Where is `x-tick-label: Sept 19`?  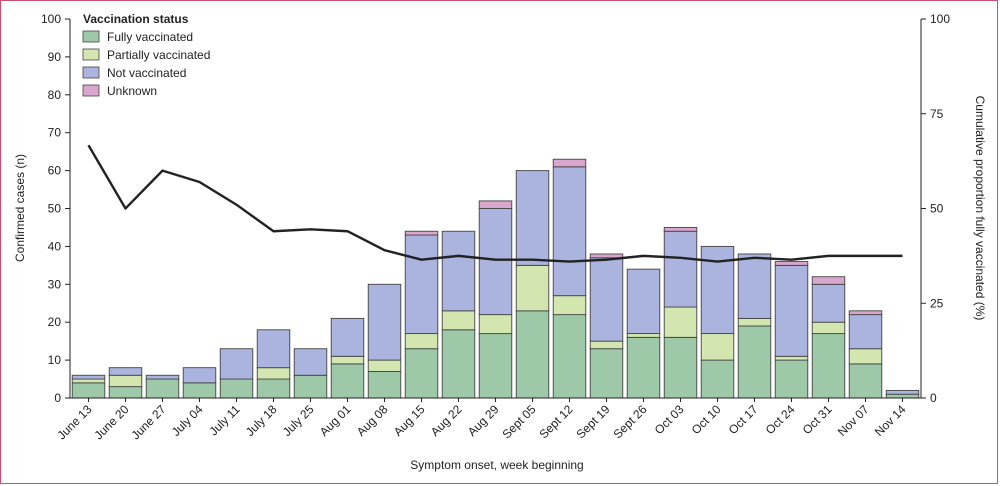 x-tick-label: Sept 19 is located at coordinates (592, 421).